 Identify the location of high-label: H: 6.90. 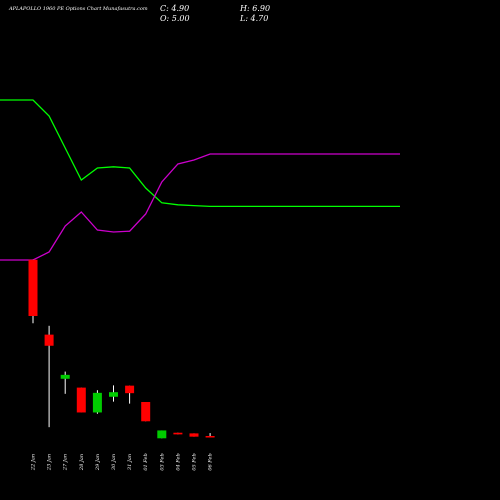
(255, 8).